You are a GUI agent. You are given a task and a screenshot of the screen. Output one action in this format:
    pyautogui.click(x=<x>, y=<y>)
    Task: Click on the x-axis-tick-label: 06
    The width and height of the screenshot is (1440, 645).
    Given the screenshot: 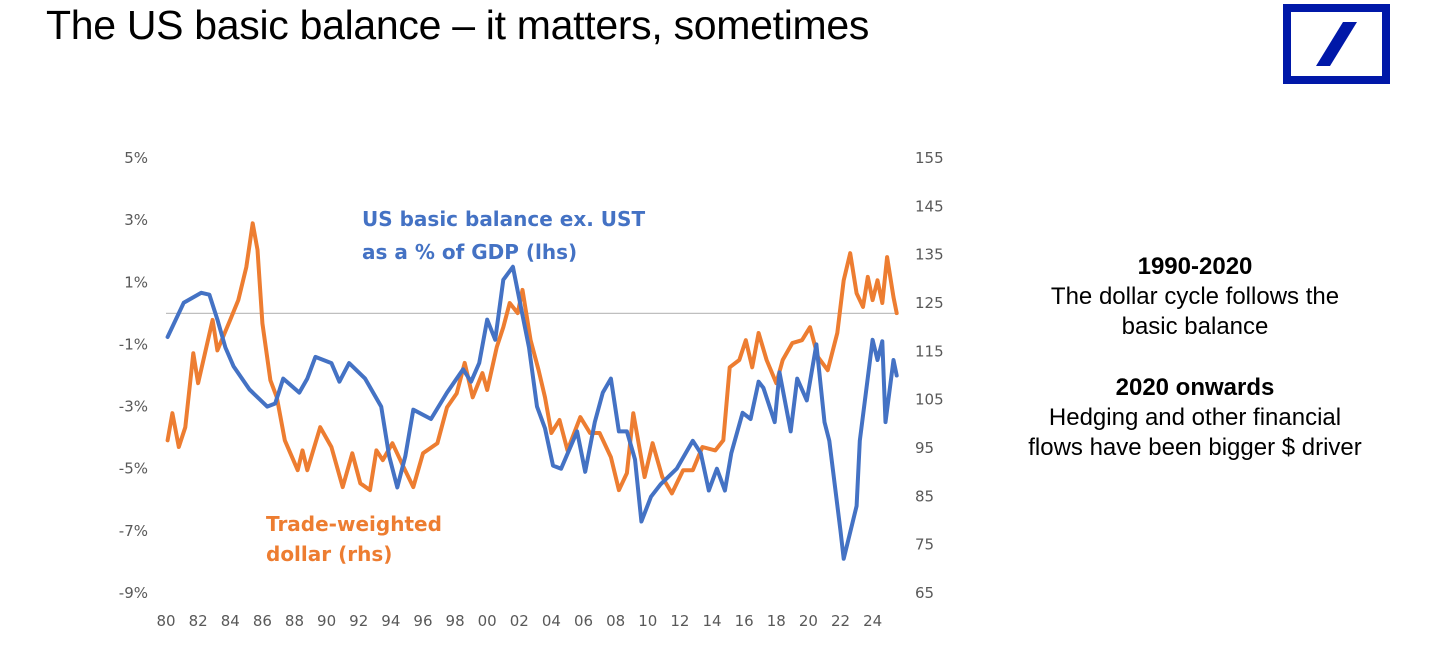 What is the action you would take?
    pyautogui.click(x=583, y=621)
    